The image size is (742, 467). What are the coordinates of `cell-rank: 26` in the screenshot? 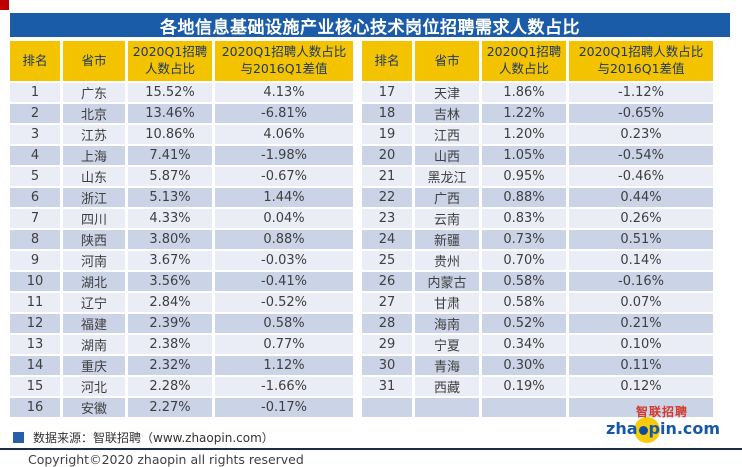 It's located at (387, 282).